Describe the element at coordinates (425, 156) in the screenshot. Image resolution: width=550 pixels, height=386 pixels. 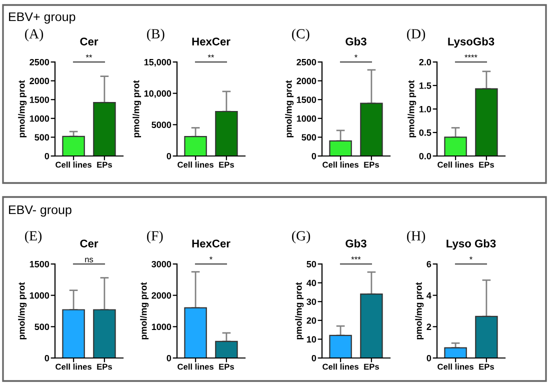
I see `y-tick-label: 0.0` at that location.